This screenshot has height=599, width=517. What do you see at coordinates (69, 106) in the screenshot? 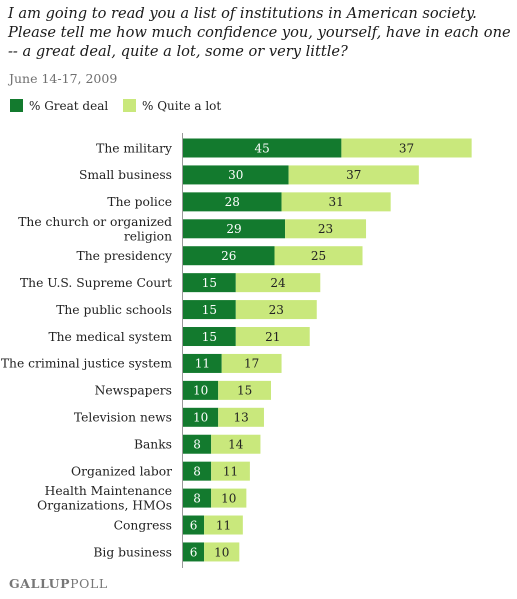
I see `legend-label-great-deal: % Great deal` at bounding box center [69, 106].